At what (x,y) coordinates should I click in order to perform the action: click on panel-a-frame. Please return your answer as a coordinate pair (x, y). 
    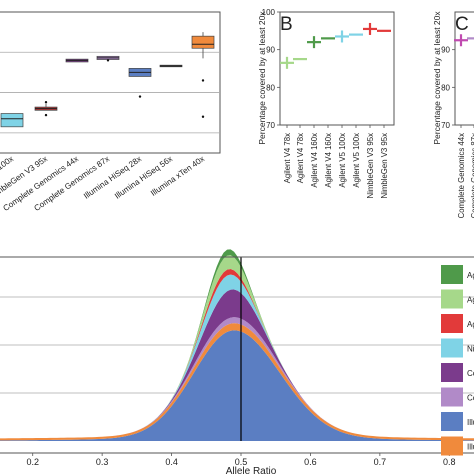
    Looking at the image, I should click on (110, 82).